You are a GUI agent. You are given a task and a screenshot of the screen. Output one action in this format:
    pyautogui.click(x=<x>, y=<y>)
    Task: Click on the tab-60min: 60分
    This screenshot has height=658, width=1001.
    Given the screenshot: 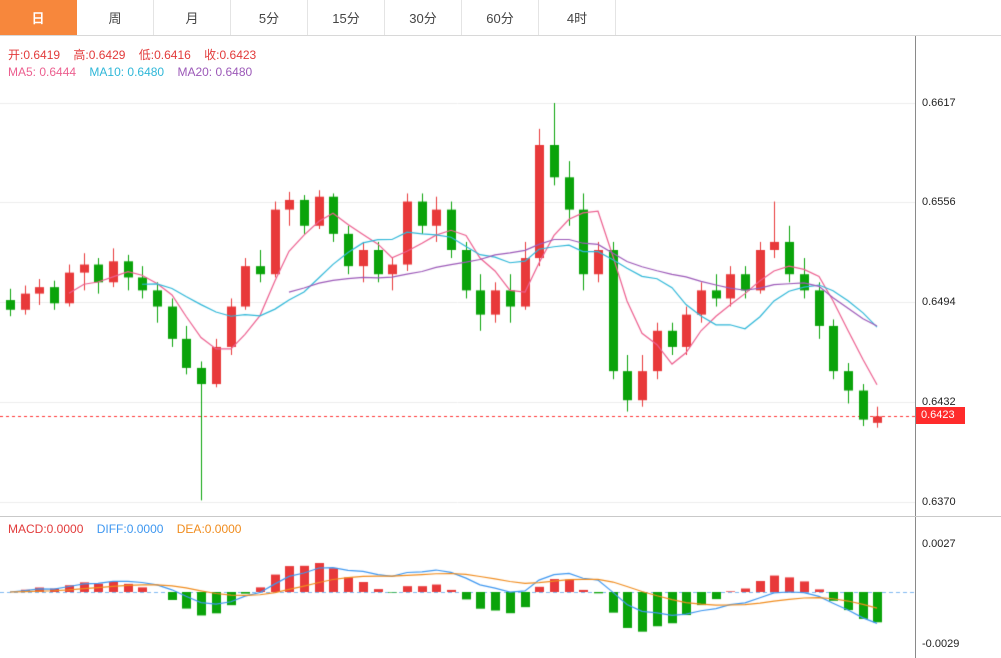 What is the action you would take?
    pyautogui.click(x=500, y=17)
    